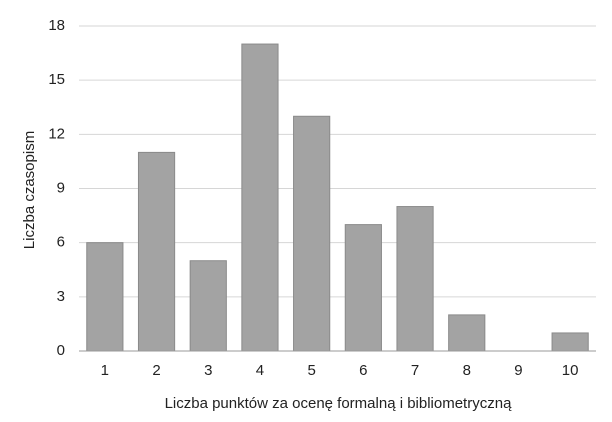 This screenshot has height=422, width=612. What do you see at coordinates (61, 296) in the screenshot?
I see `y-tick-label: 3` at bounding box center [61, 296].